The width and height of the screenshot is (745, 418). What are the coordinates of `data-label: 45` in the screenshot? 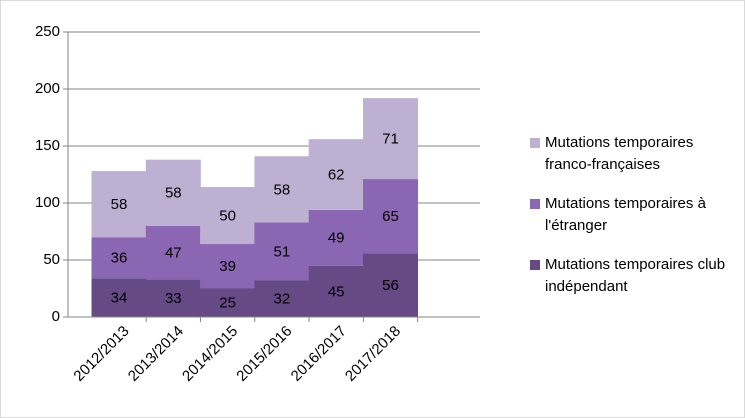 It's located at (336, 291).